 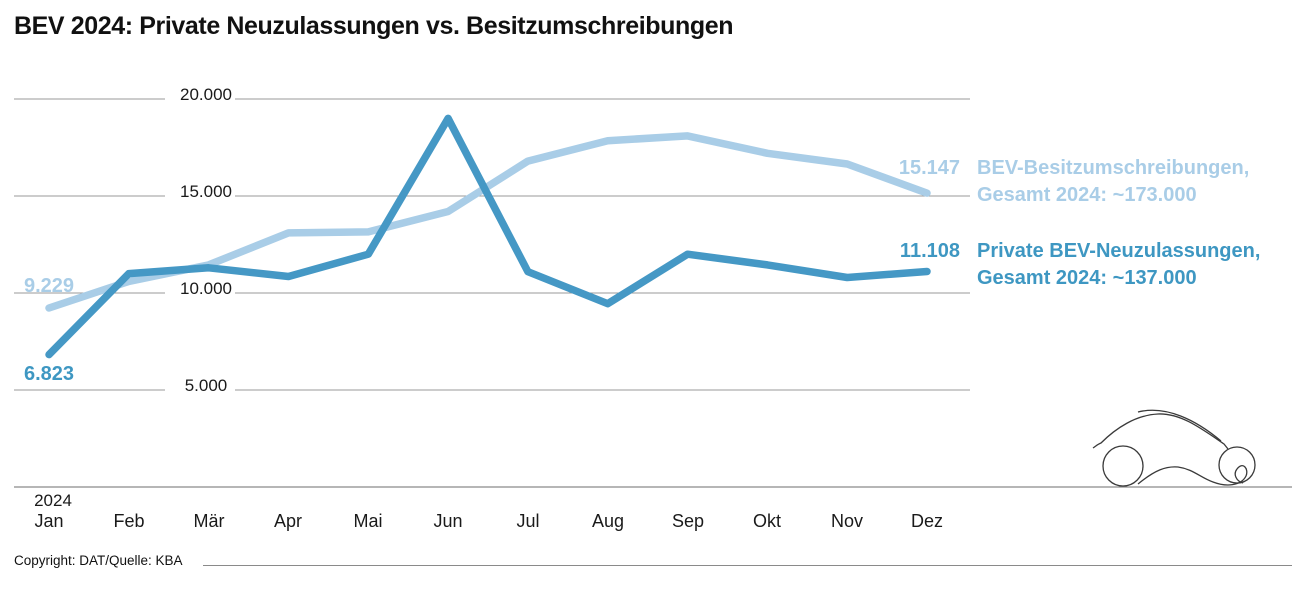 What do you see at coordinates (926, 521) in the screenshot?
I see `x-axis-month-label: Dez` at bounding box center [926, 521].